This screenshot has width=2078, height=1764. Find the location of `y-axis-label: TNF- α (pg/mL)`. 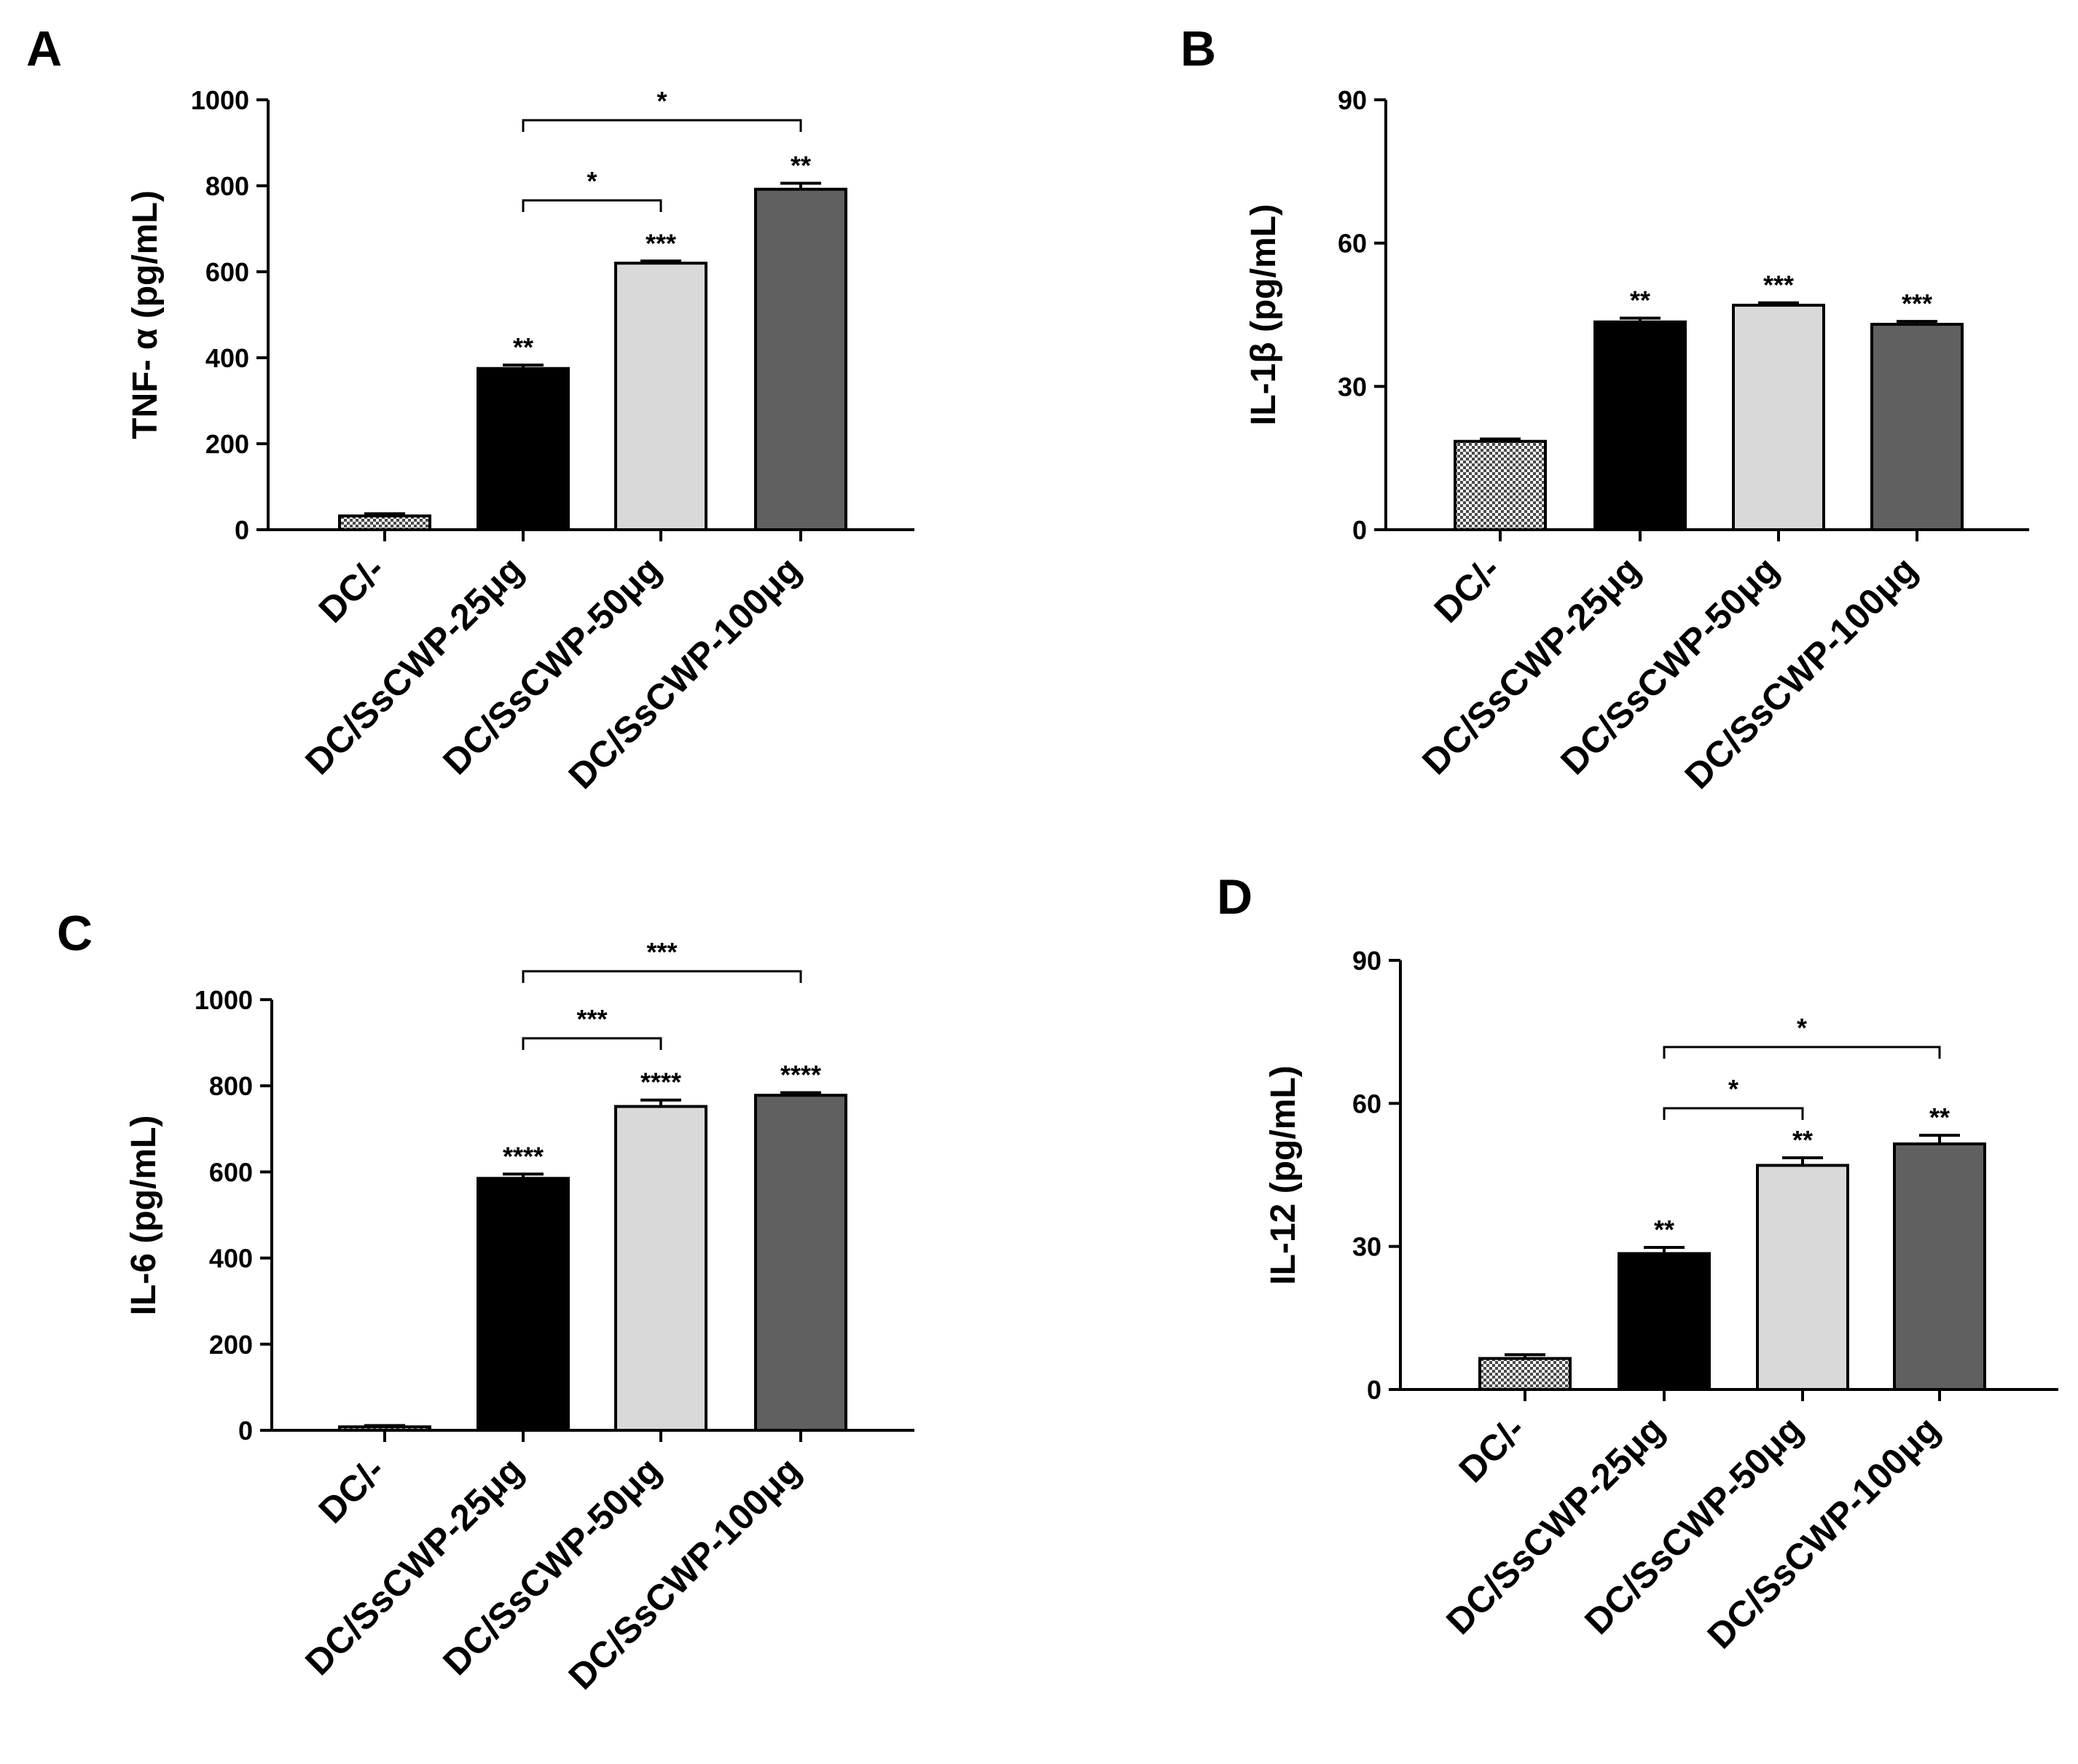

y-axis-label: TNF- α (pg/mL) is located at coordinates (145, 314).